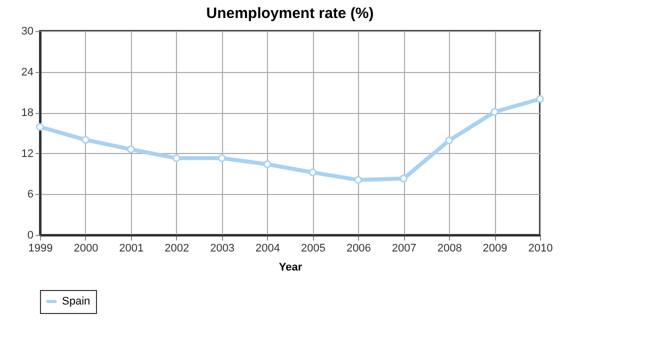  Describe the element at coordinates (86, 248) in the screenshot. I see `x-tick-label: 2000` at that location.